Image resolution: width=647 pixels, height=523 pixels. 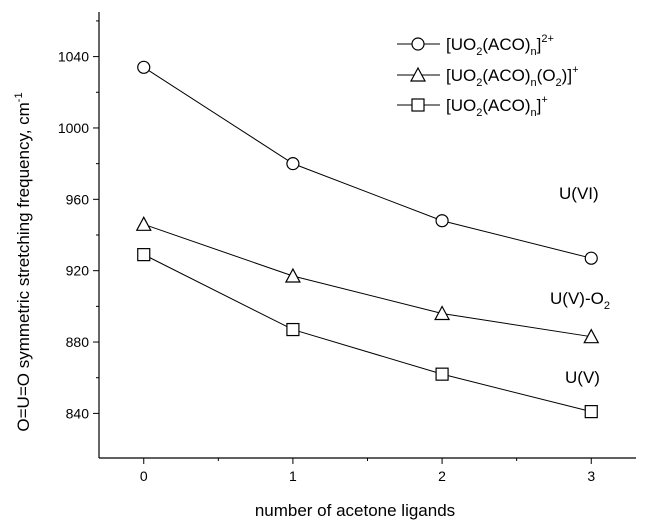 I want to click on x-tick-label: 1, so click(x=293, y=476).